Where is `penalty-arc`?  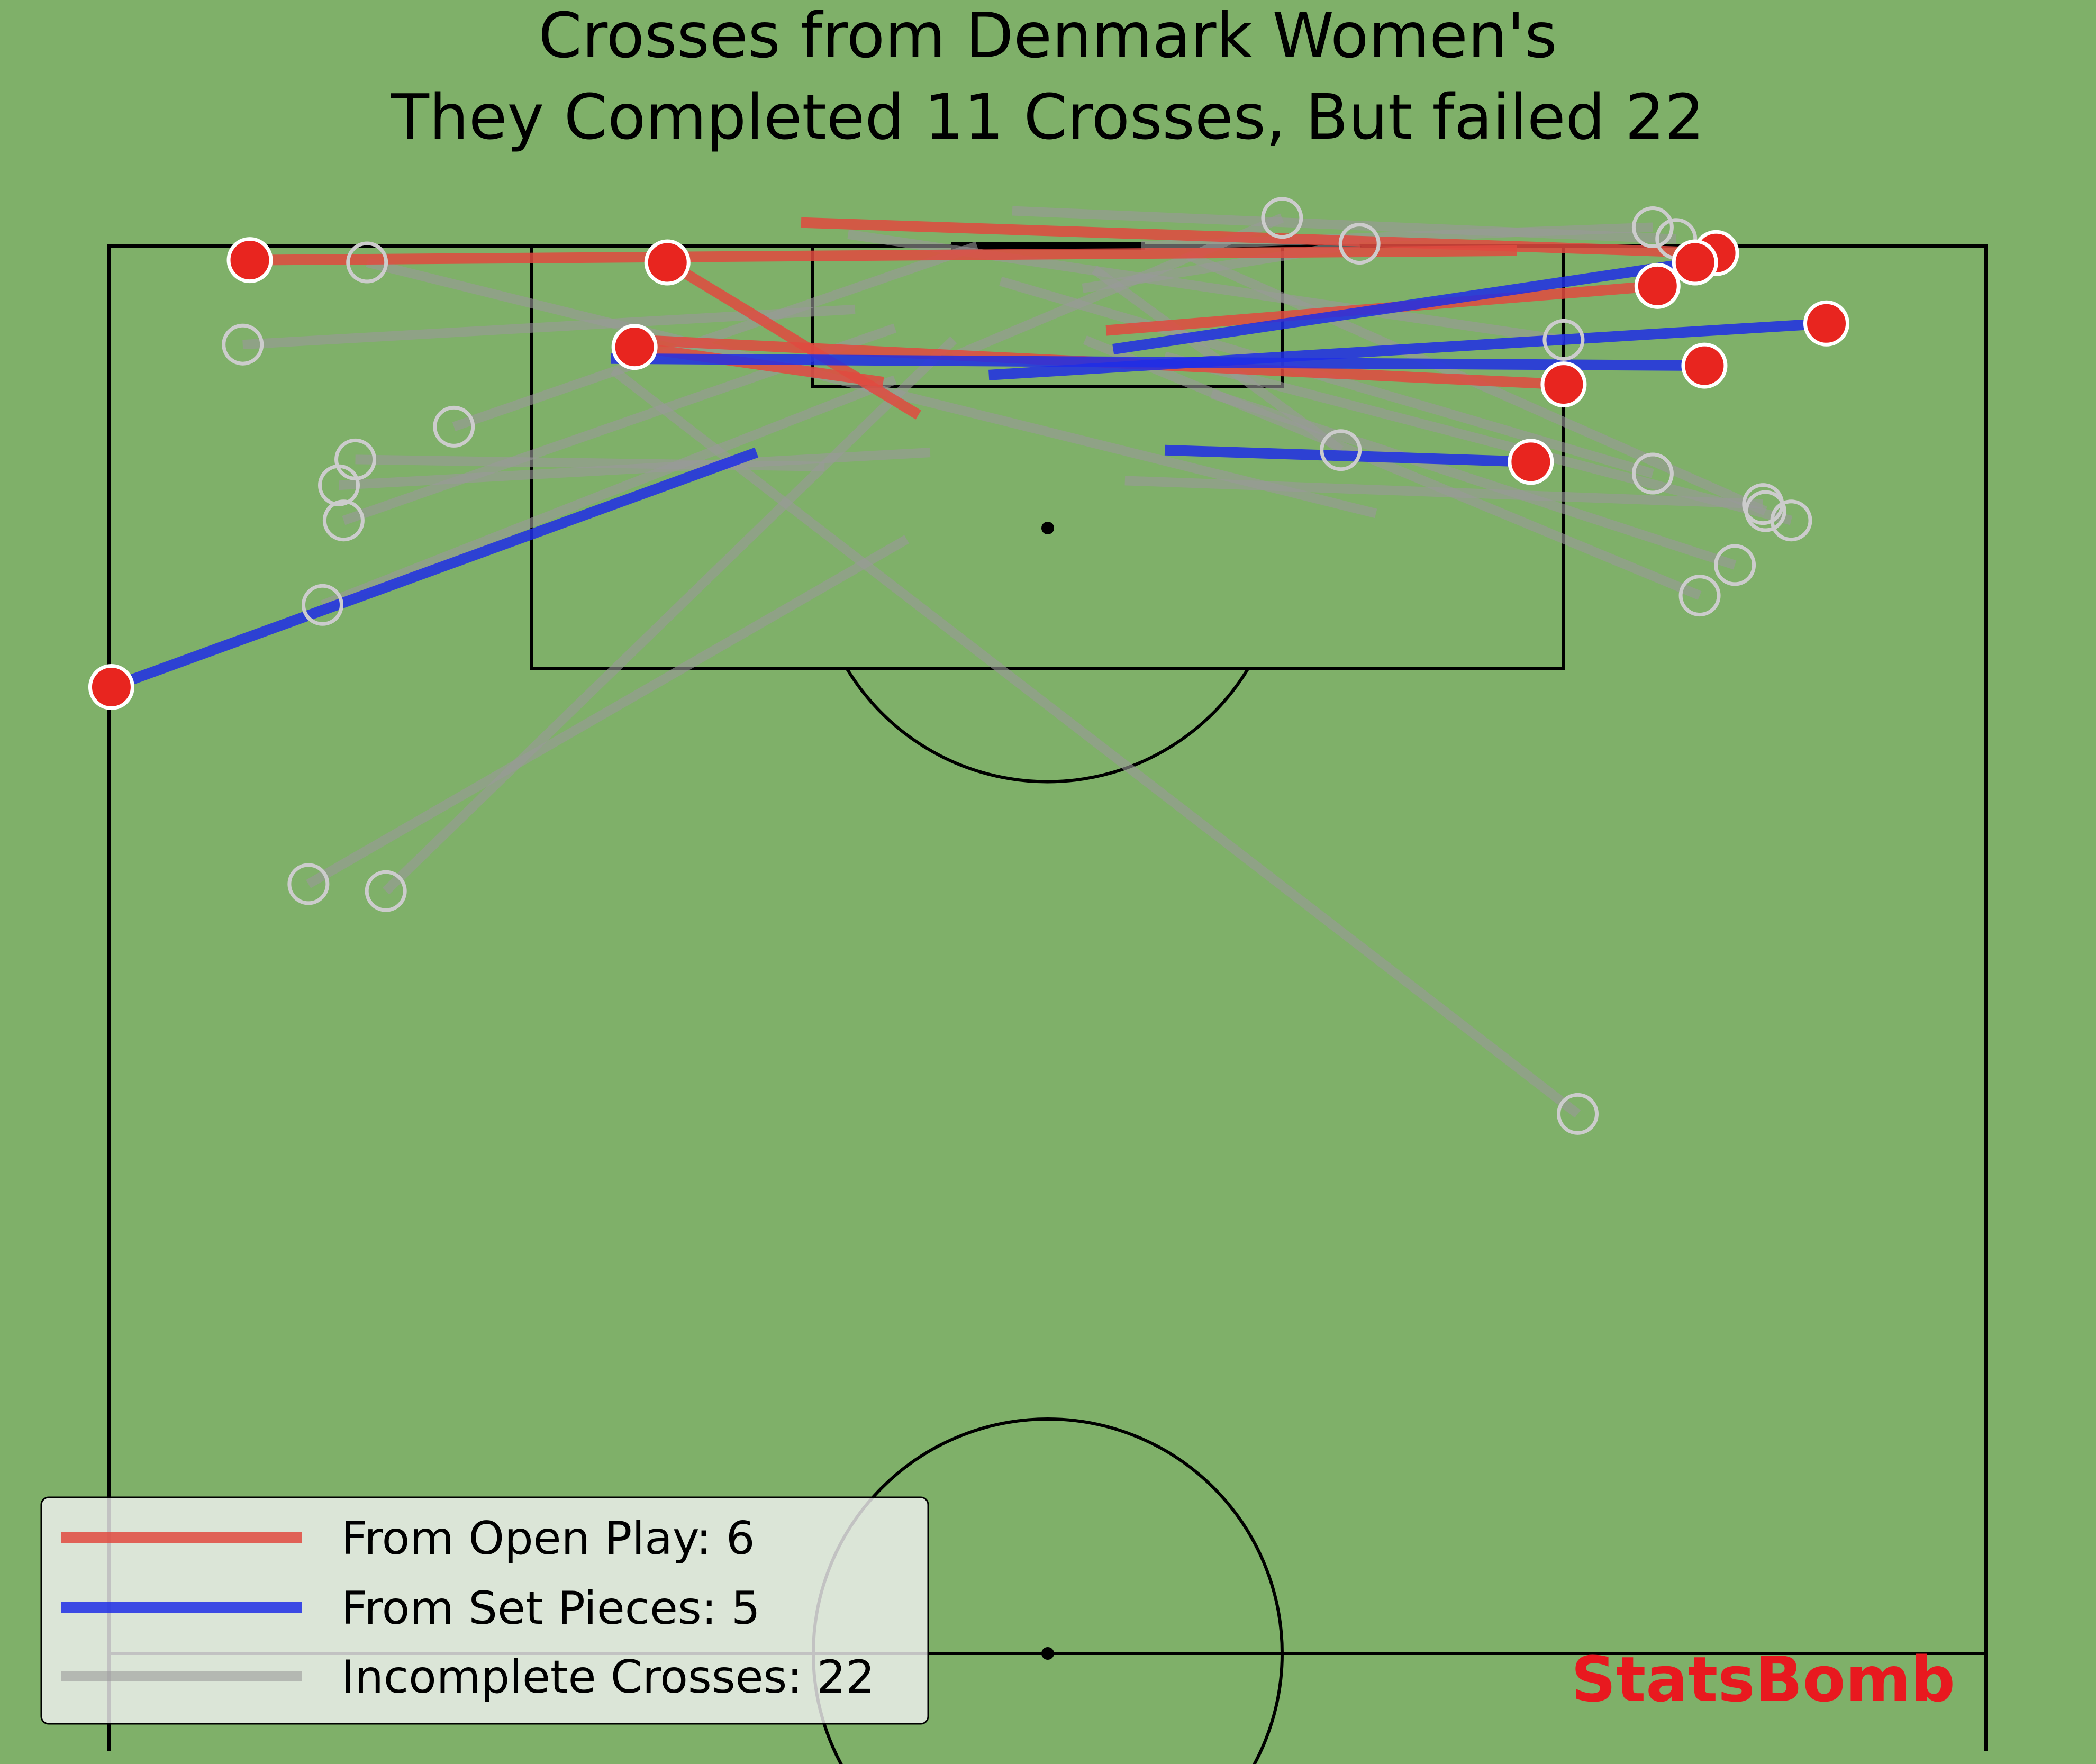
penalty-arc is located at coordinates (1047, 725).